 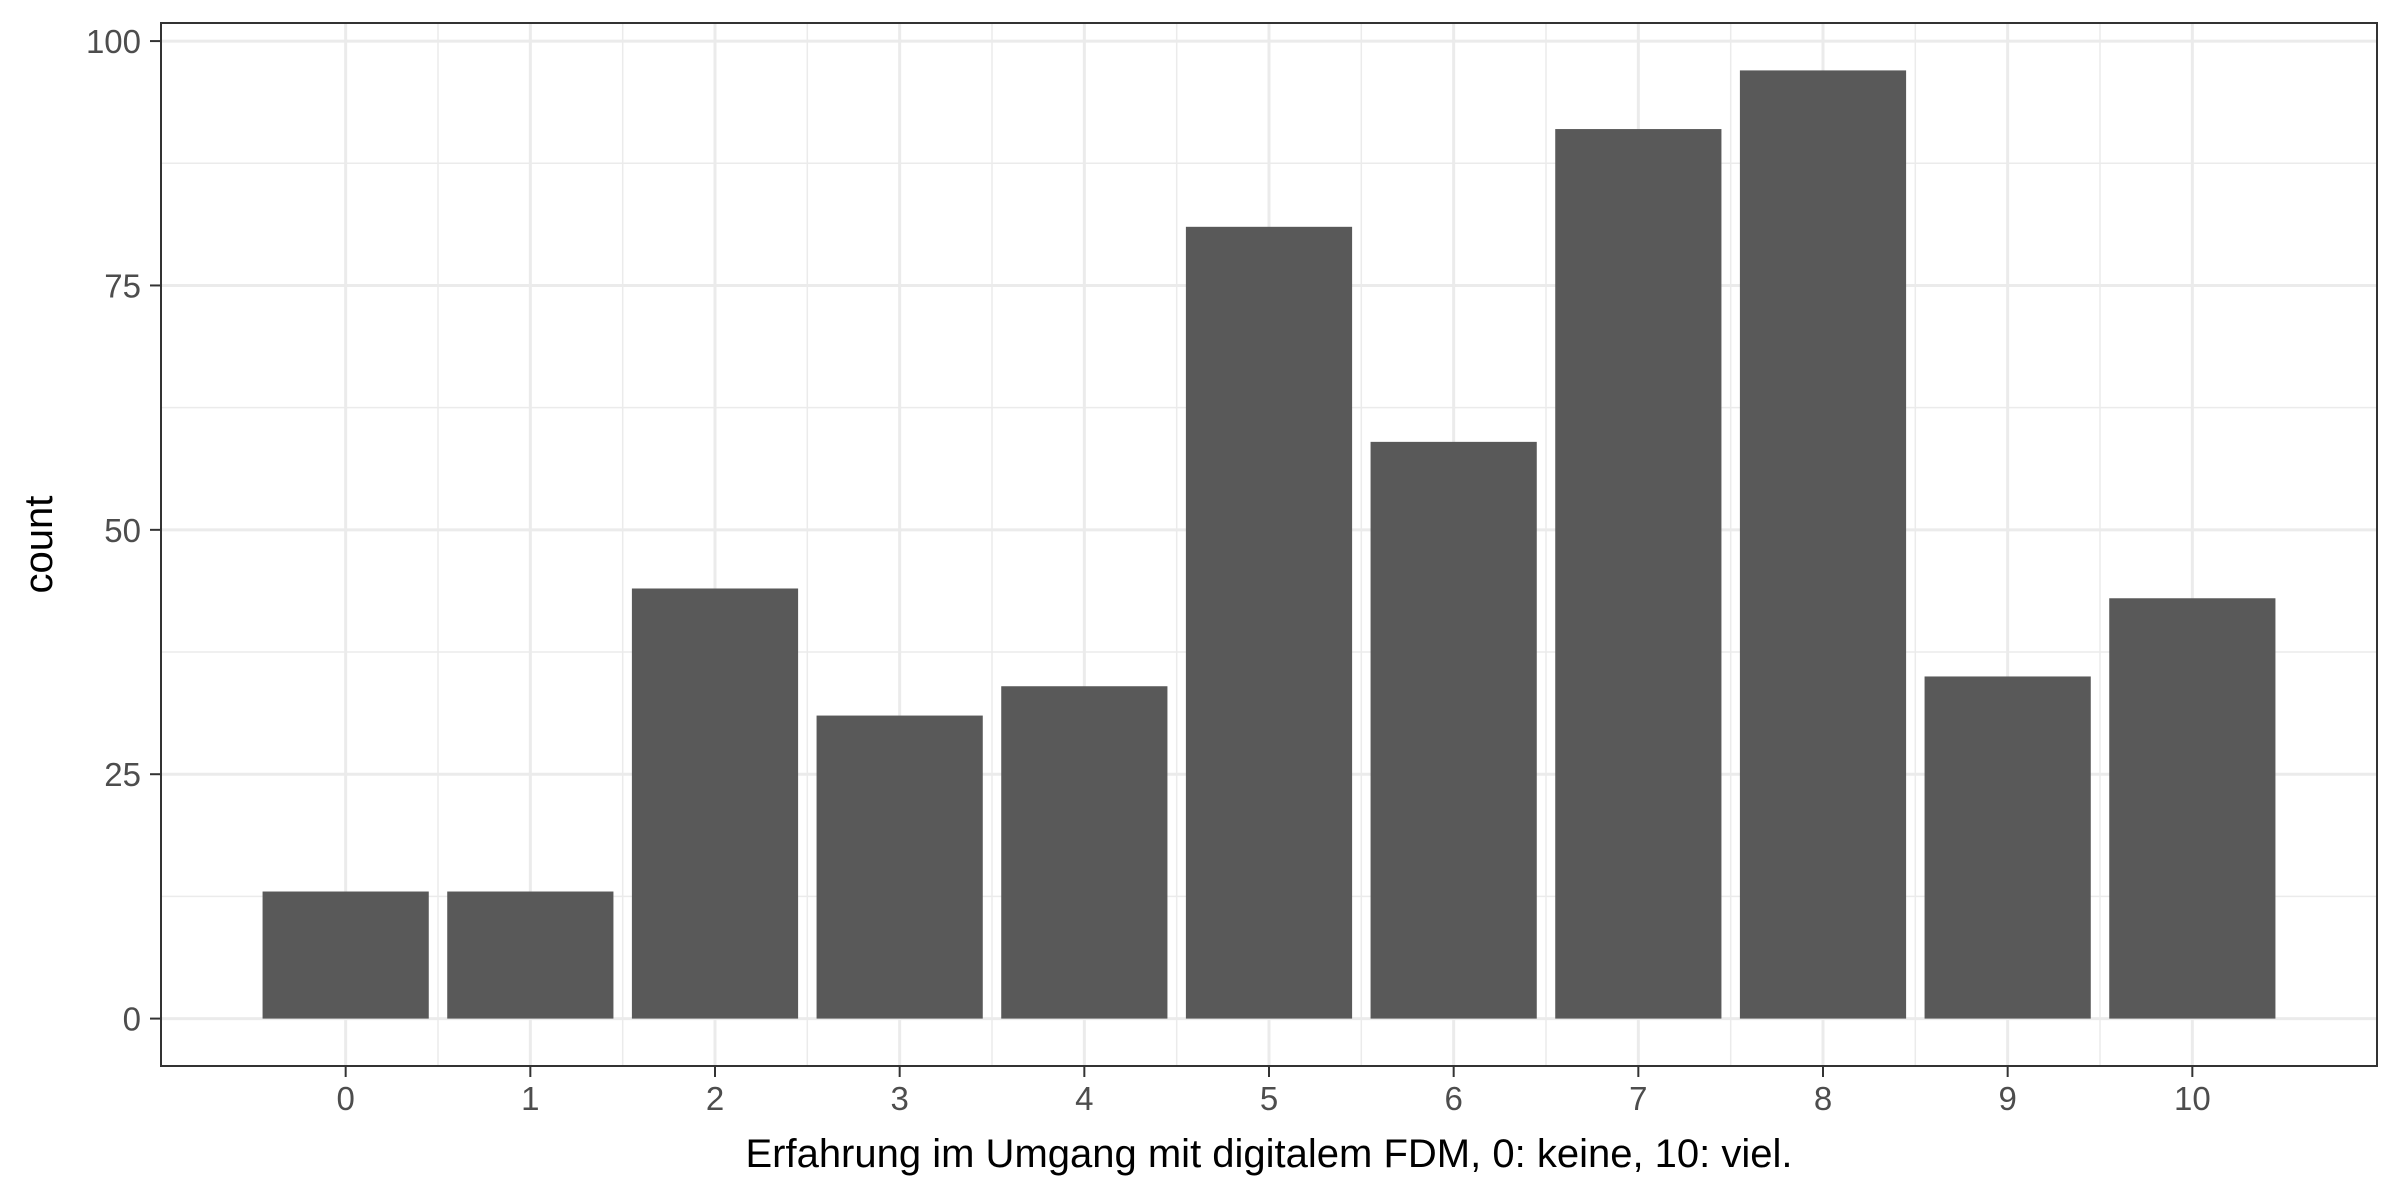 I want to click on y-tick-label: 100, so click(x=113, y=41).